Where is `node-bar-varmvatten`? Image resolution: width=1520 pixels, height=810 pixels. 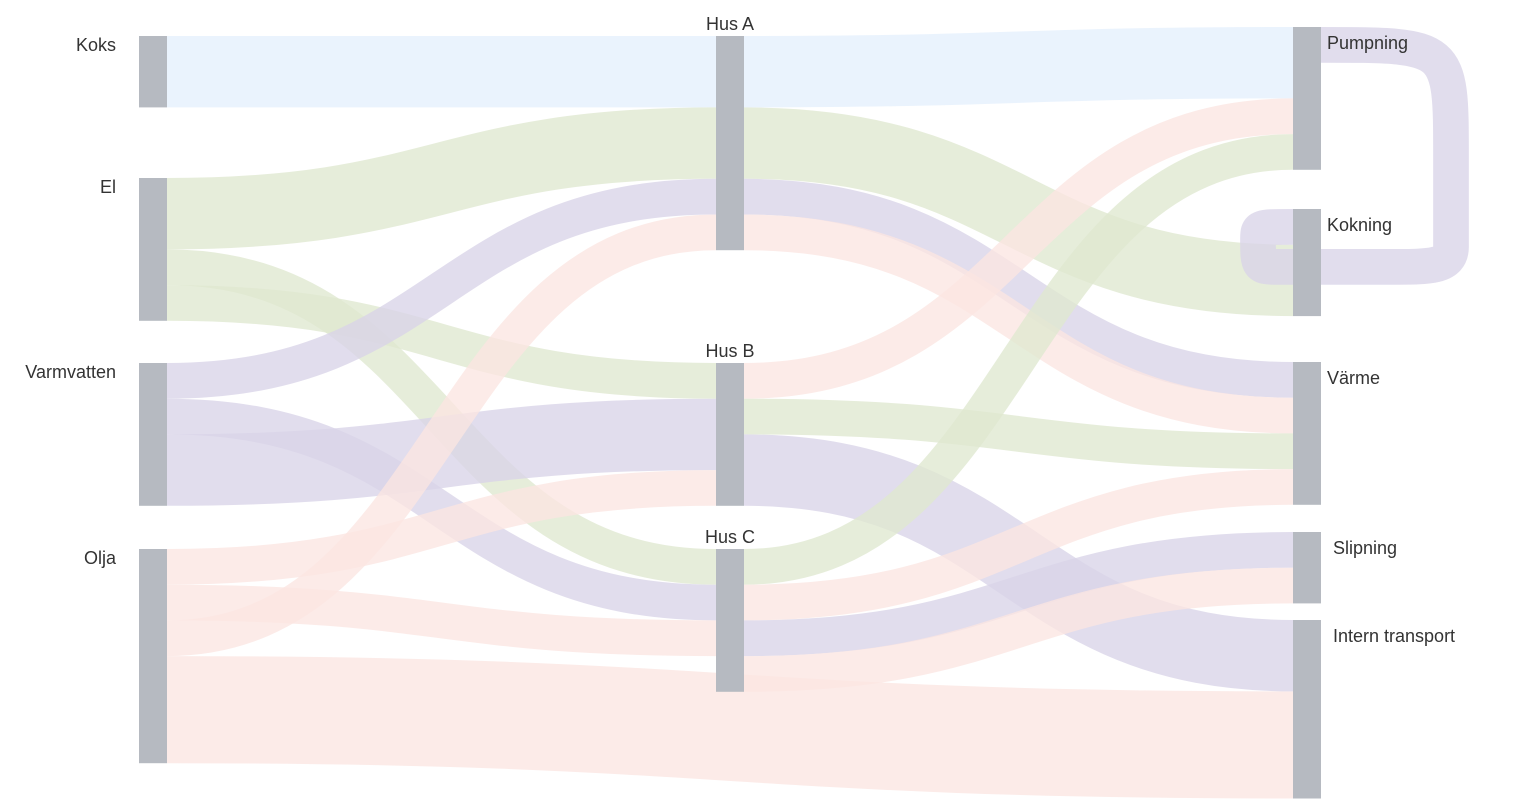 node-bar-varmvatten is located at coordinates (153, 434).